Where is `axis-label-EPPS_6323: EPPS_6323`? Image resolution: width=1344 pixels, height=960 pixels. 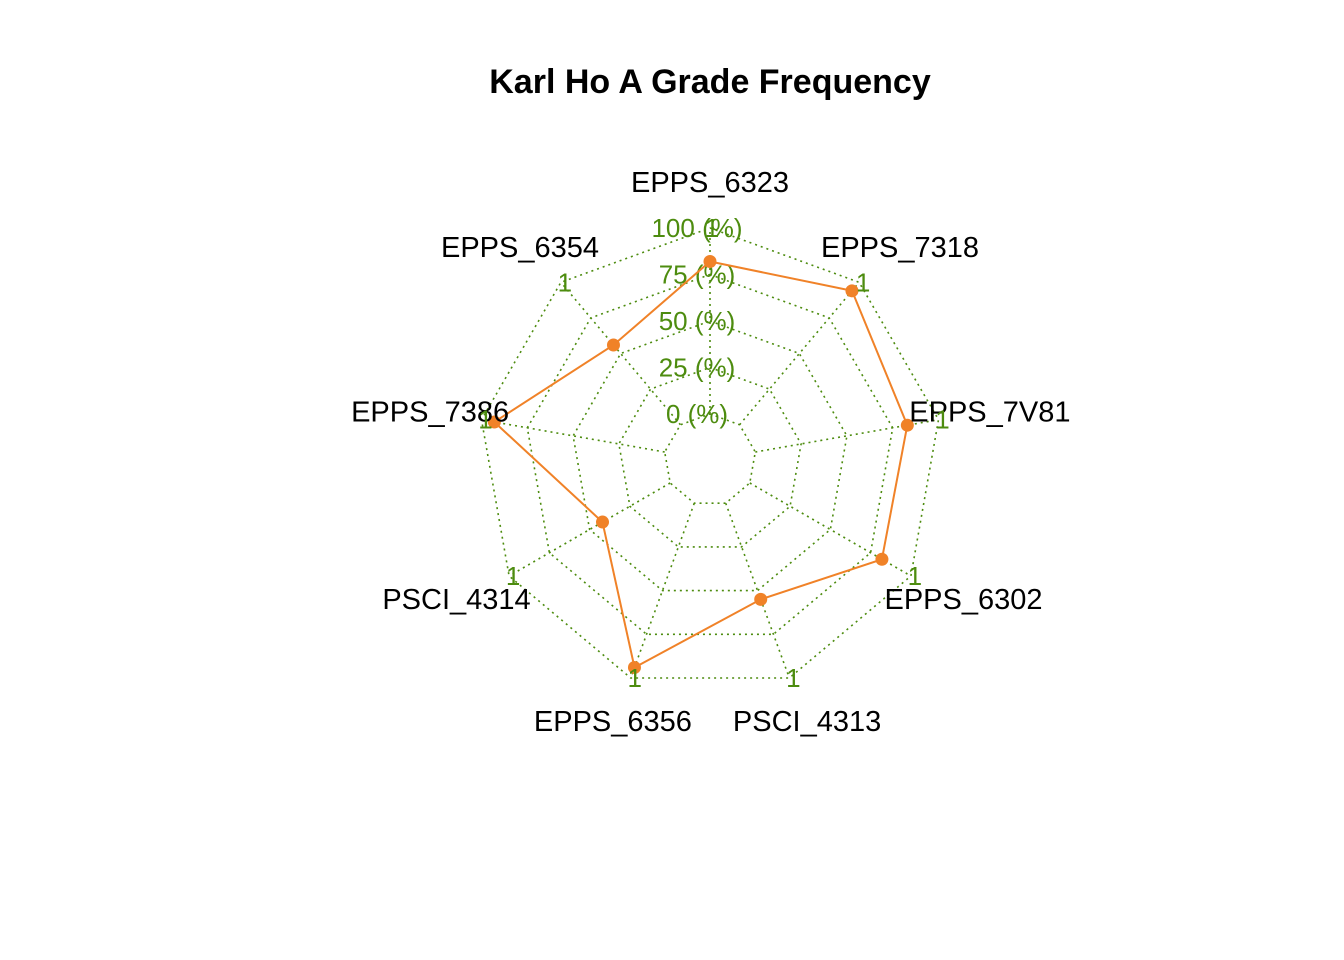 axis-label-EPPS_6323: EPPS_6323 is located at coordinates (710, 183).